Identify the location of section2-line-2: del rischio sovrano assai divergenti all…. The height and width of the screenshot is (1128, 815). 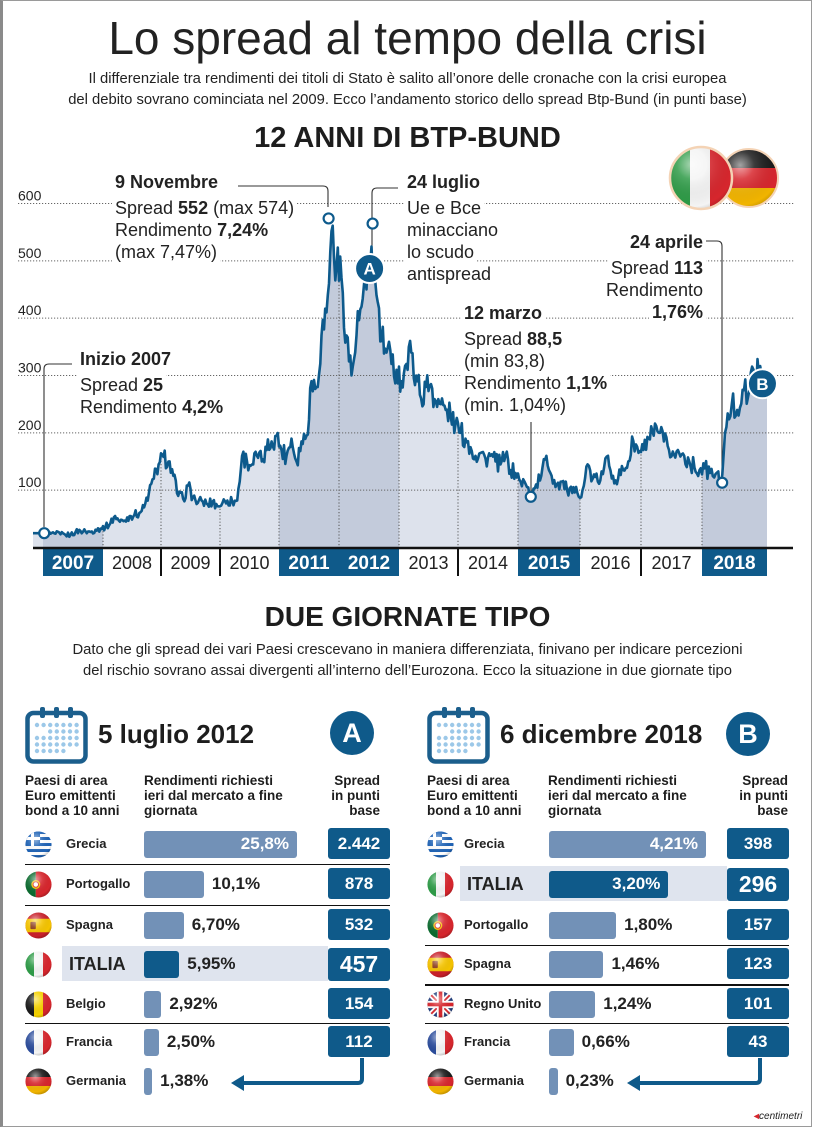
(407, 671).